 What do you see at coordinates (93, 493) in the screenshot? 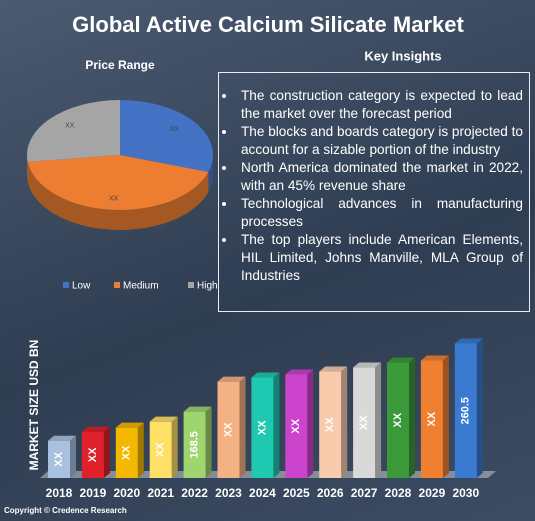
I see `x-tick-label: 2019` at bounding box center [93, 493].